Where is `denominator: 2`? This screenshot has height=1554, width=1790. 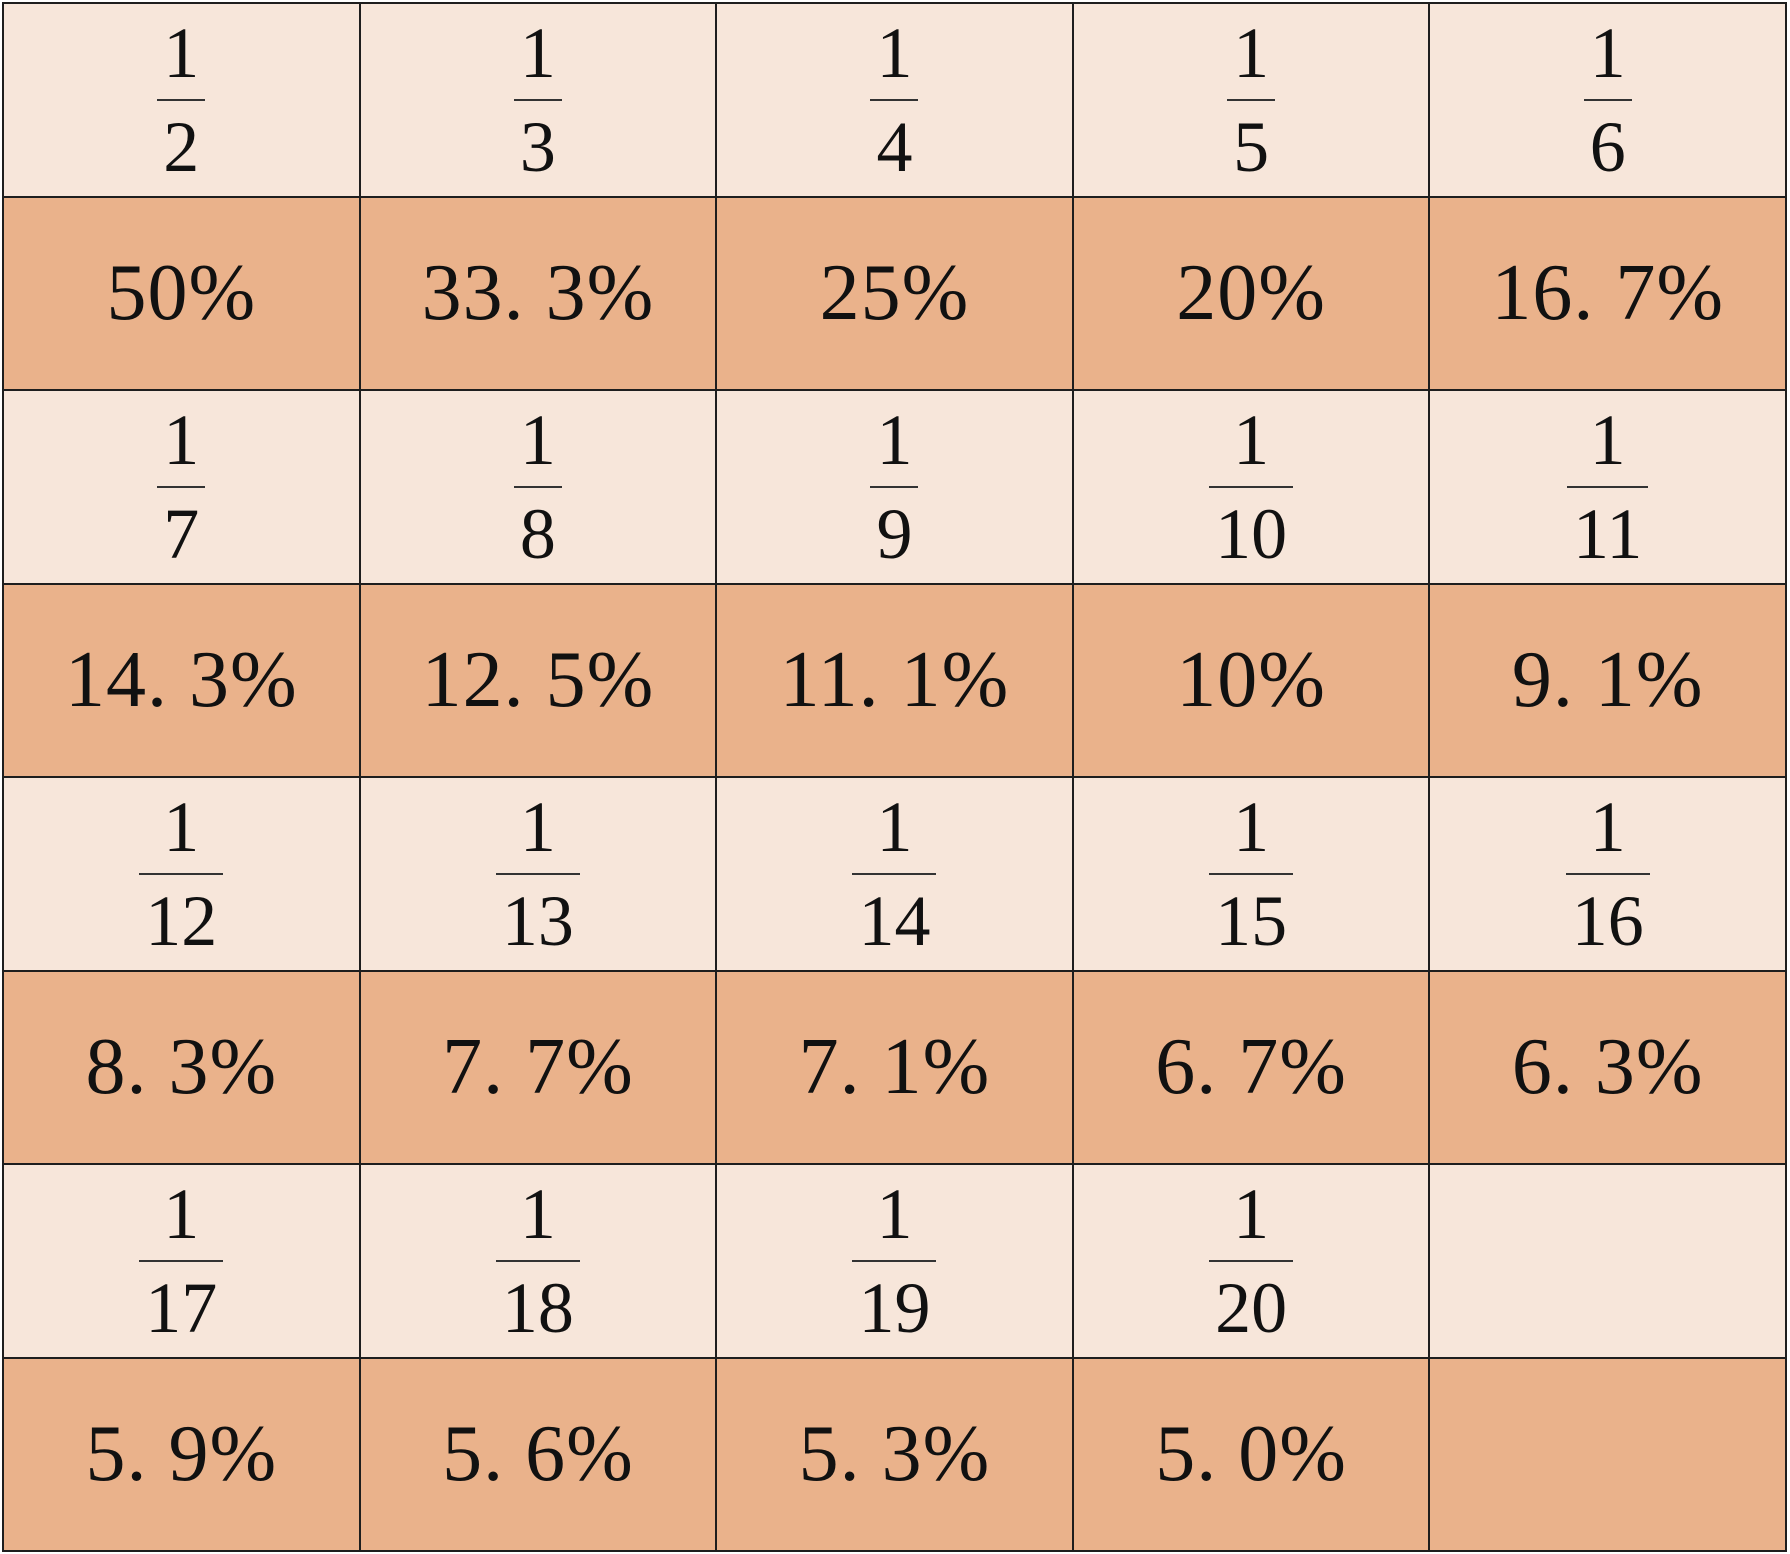
denominator: 2 is located at coordinates (181, 146).